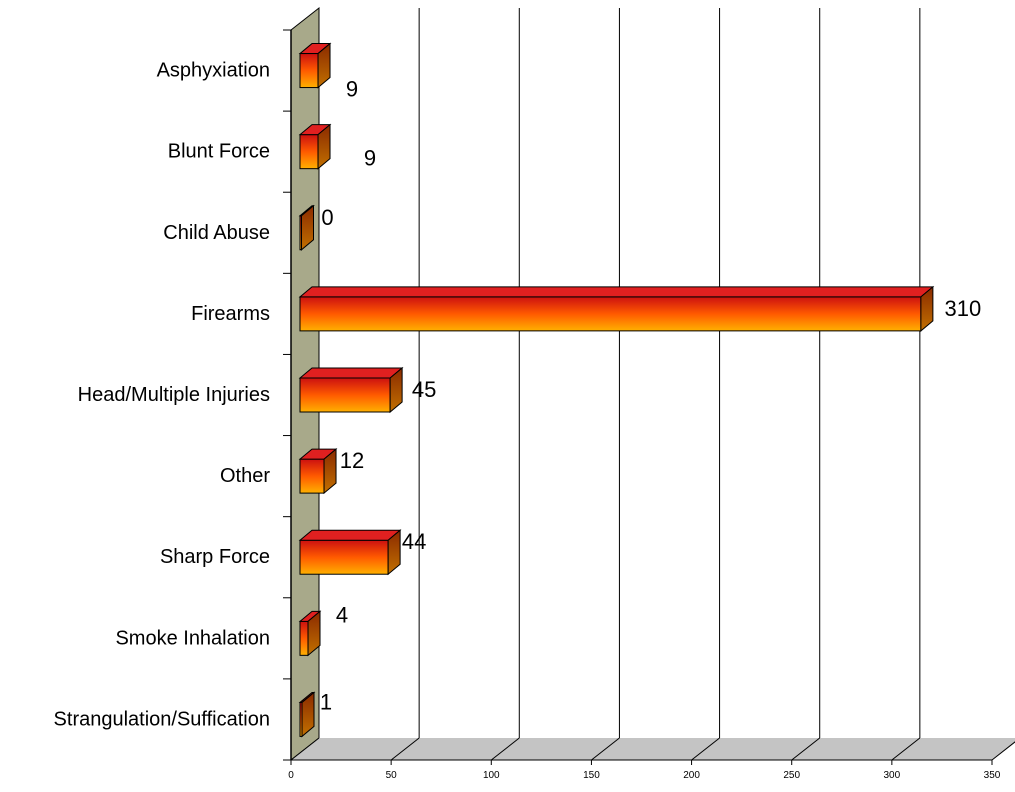  I want to click on data-label: 45, so click(424, 389).